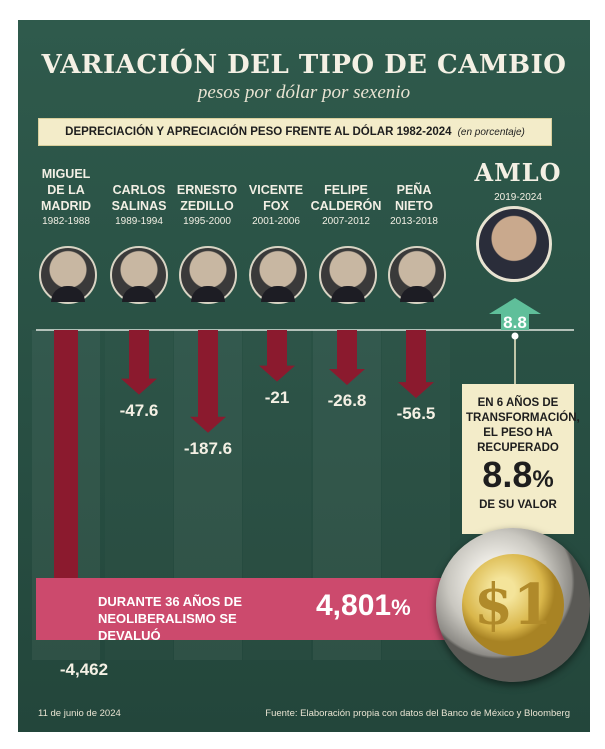  Describe the element at coordinates (277, 356) in the screenshot. I see `arrow-fox` at that location.